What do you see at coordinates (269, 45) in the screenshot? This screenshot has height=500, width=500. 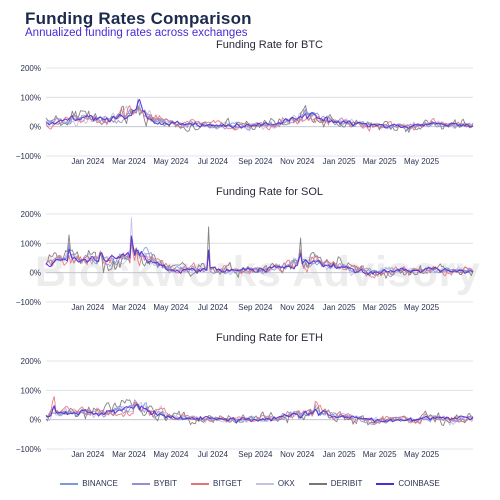 I see `chart-title: Funding Rate for BTC` at bounding box center [269, 45].